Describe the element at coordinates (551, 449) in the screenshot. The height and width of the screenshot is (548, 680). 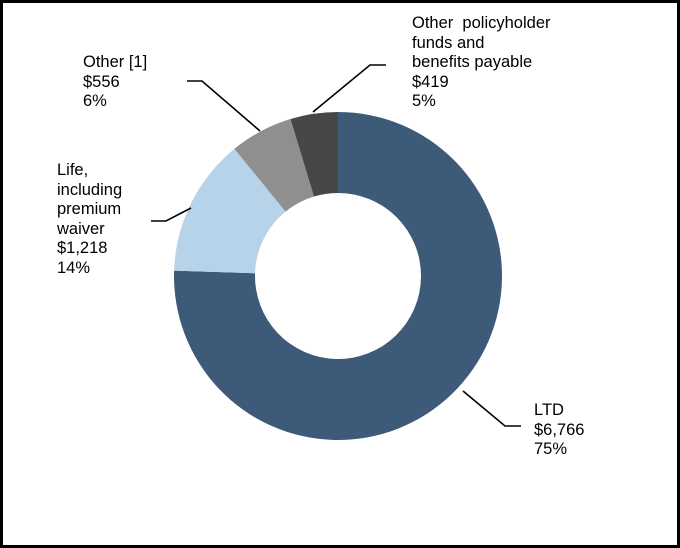
I see `label-ltd-percent: 75%` at that location.